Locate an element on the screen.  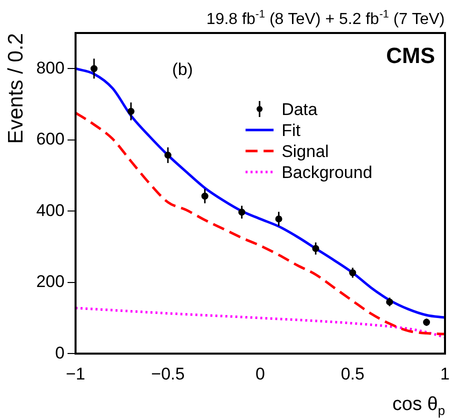
x-tick-label: 0 is located at coordinates (261, 374).